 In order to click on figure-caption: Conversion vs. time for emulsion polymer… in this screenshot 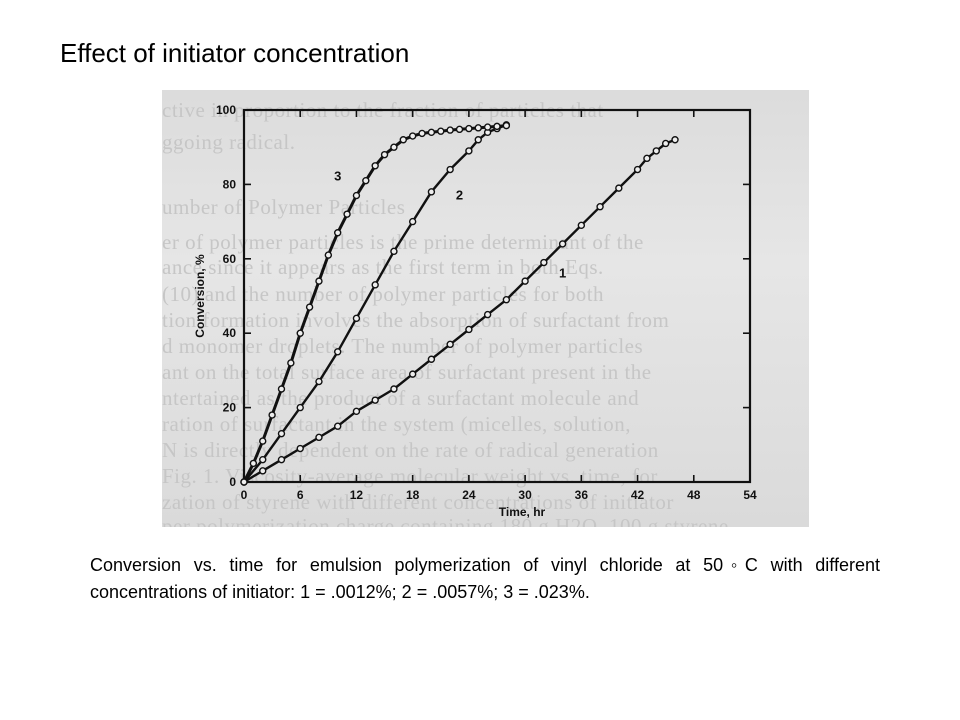, I will do `click(485, 578)`.